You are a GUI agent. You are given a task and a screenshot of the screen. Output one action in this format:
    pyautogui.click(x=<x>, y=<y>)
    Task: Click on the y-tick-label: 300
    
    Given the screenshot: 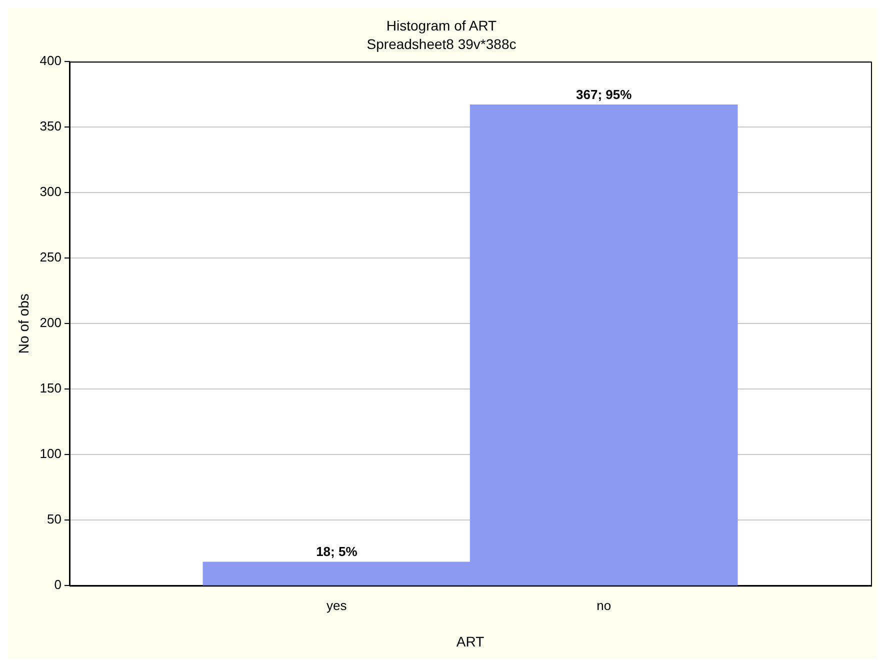 What is the action you would take?
    pyautogui.click(x=51, y=192)
    